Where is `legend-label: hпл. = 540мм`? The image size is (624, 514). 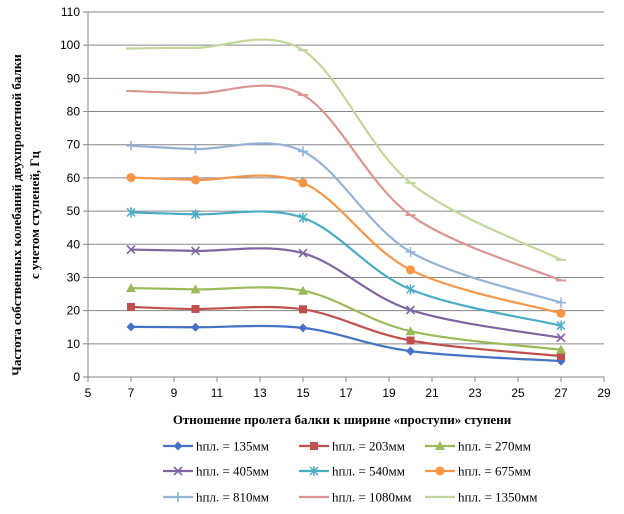
legend-label: hпл. = 540мм is located at coordinates (368, 471).